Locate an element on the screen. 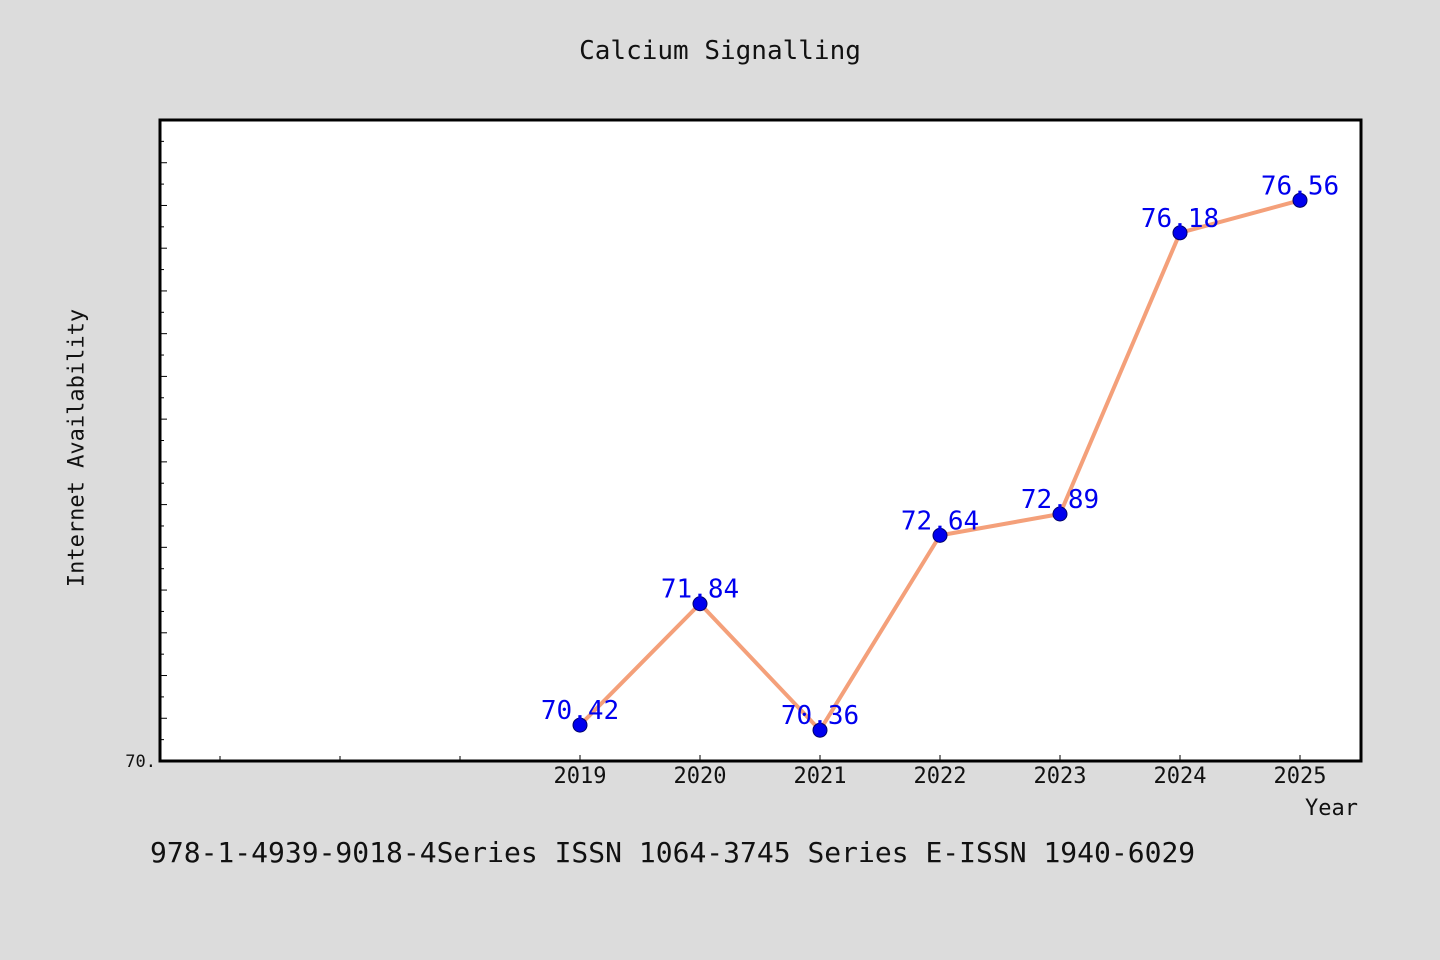 The height and width of the screenshot is (960, 1440). y-axis-ticks: 70. is located at coordinates (146, 445).